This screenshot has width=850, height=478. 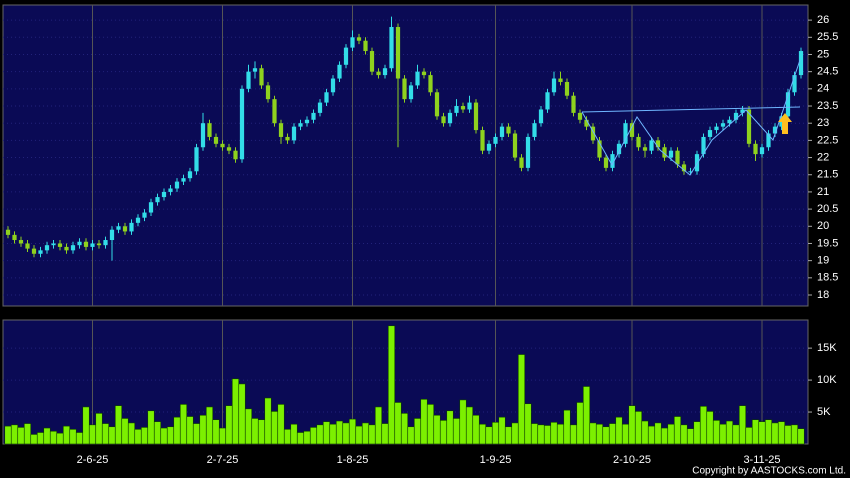 What do you see at coordinates (823, 157) in the screenshot?
I see `y-tick-label: 22` at bounding box center [823, 157].